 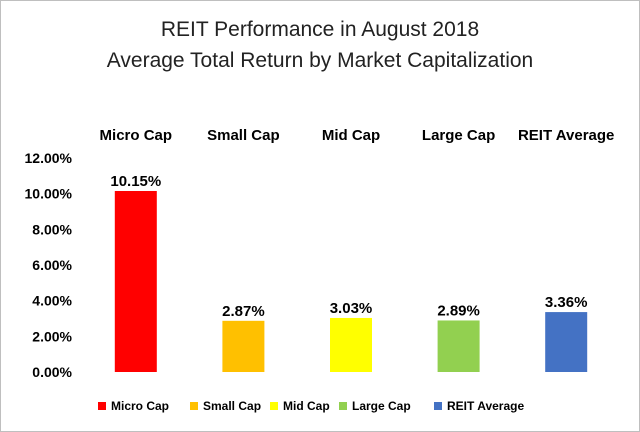 I want to click on bar-small-cap, so click(x=243, y=346).